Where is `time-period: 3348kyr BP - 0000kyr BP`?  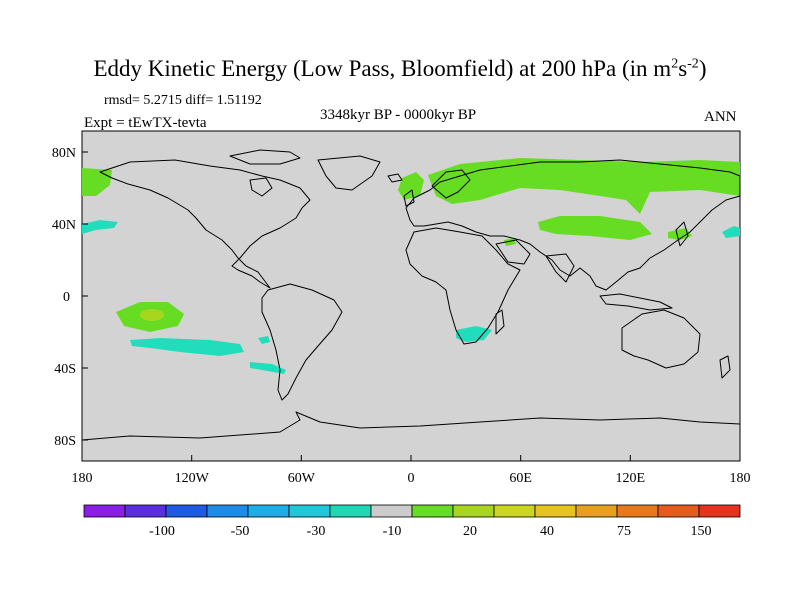
time-period: 3348kyr BP - 0000kyr BP is located at coordinates (398, 115).